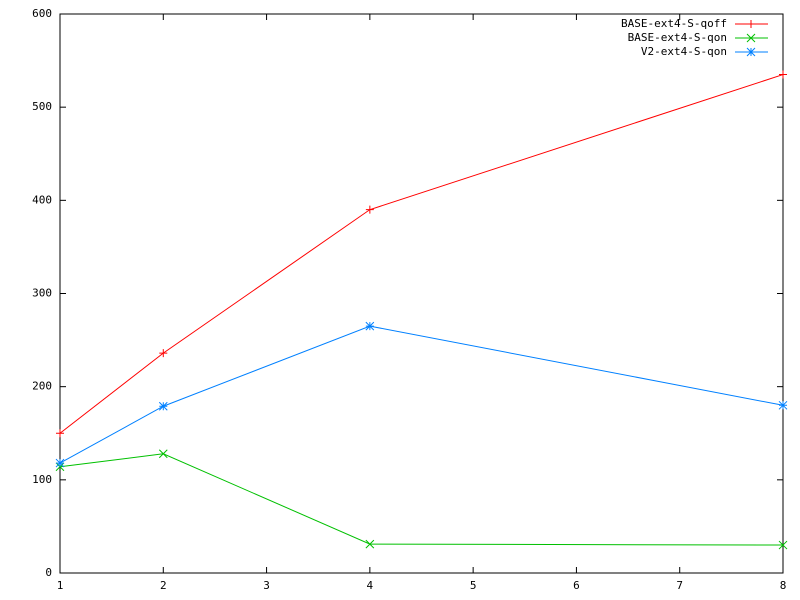  Describe the element at coordinates (674, 23) in the screenshot. I see `legend-label: BASE-ext4-S-qoff` at that location.